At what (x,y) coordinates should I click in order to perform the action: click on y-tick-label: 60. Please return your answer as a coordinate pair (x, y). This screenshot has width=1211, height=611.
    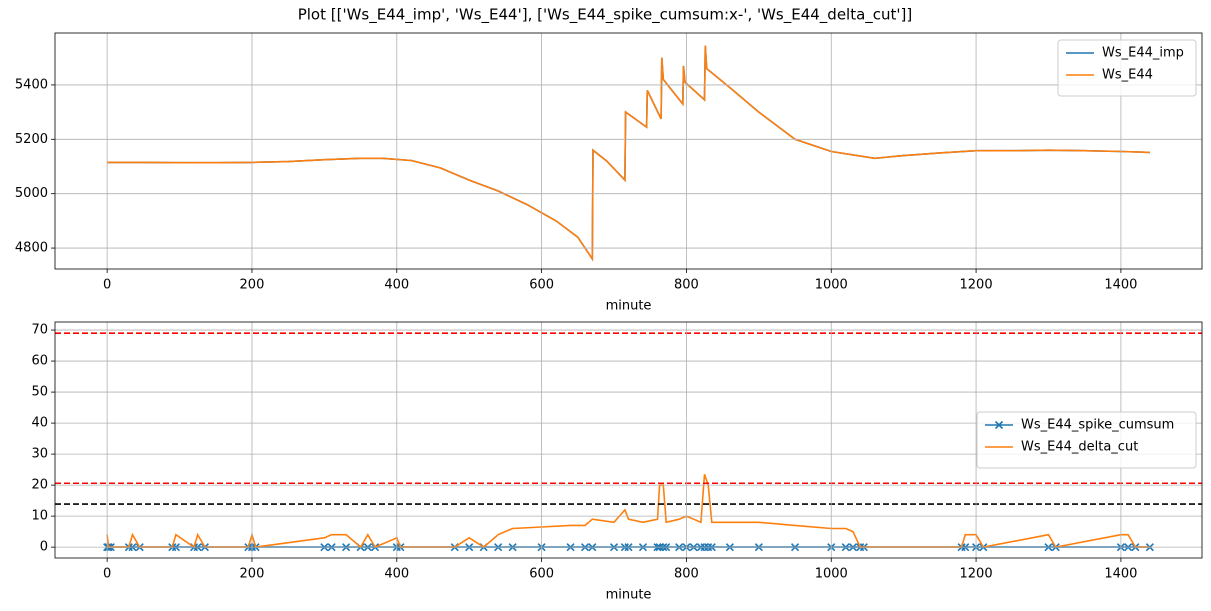
    Looking at the image, I should click on (39, 361).